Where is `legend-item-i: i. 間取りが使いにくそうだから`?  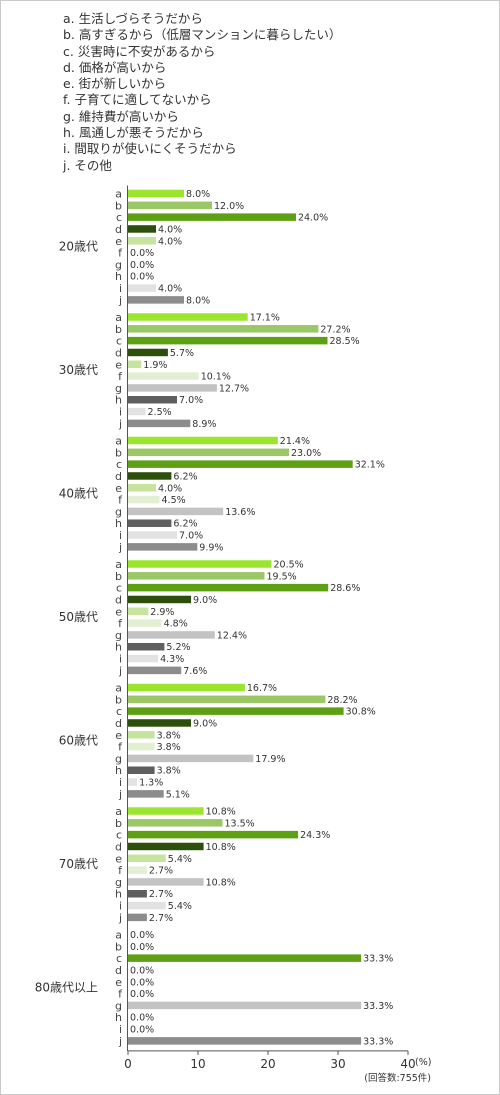 legend-item-i: i. 間取りが使いにくそうだから is located at coordinates (150, 149).